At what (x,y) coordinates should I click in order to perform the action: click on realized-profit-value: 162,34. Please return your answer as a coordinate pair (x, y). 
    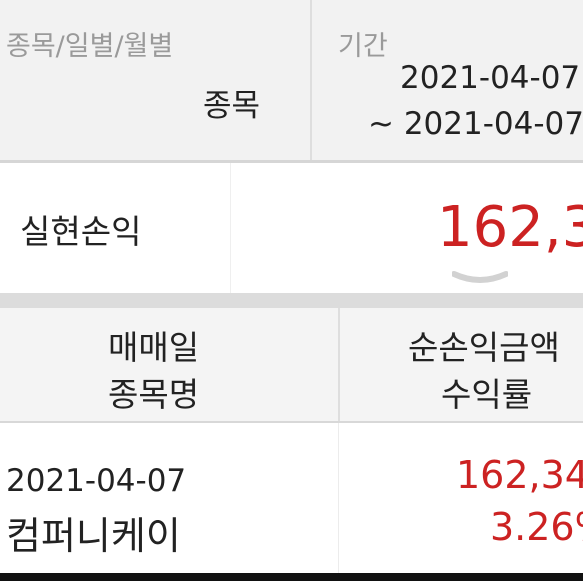
    Looking at the image, I should click on (510, 227).